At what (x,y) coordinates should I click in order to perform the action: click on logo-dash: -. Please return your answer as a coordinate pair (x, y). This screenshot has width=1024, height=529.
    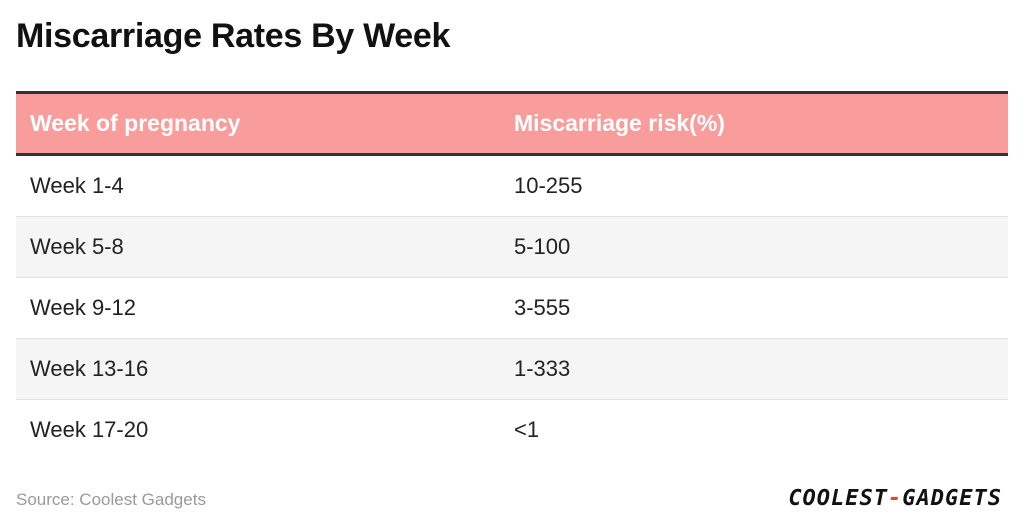
    Looking at the image, I should click on (895, 498).